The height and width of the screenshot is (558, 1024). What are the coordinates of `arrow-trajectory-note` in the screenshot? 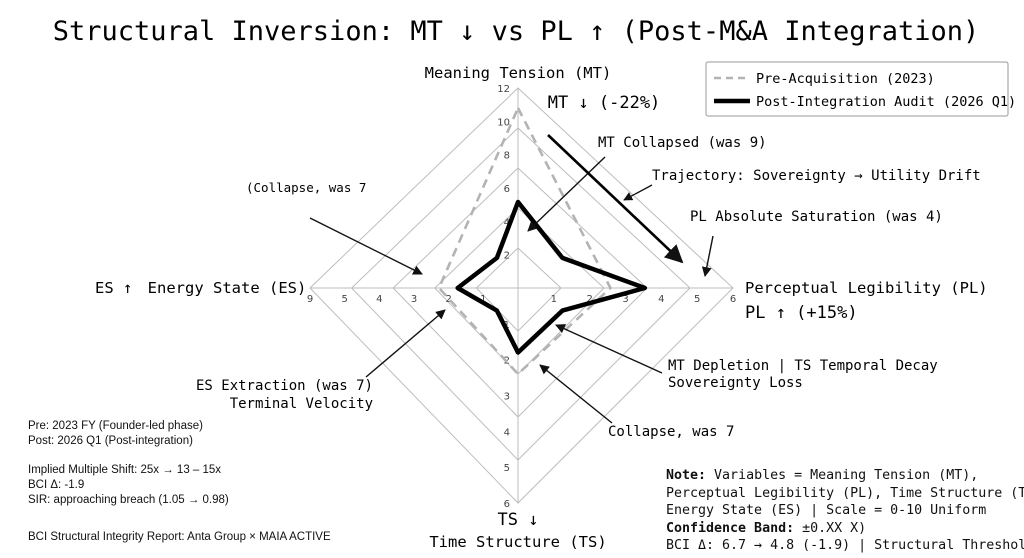 It's located at (638, 192).